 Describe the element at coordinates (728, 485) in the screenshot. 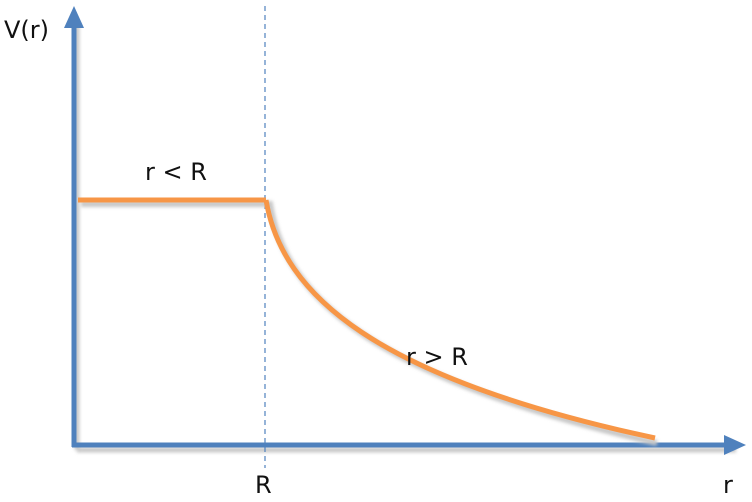

I see `x-axis-label: r` at that location.